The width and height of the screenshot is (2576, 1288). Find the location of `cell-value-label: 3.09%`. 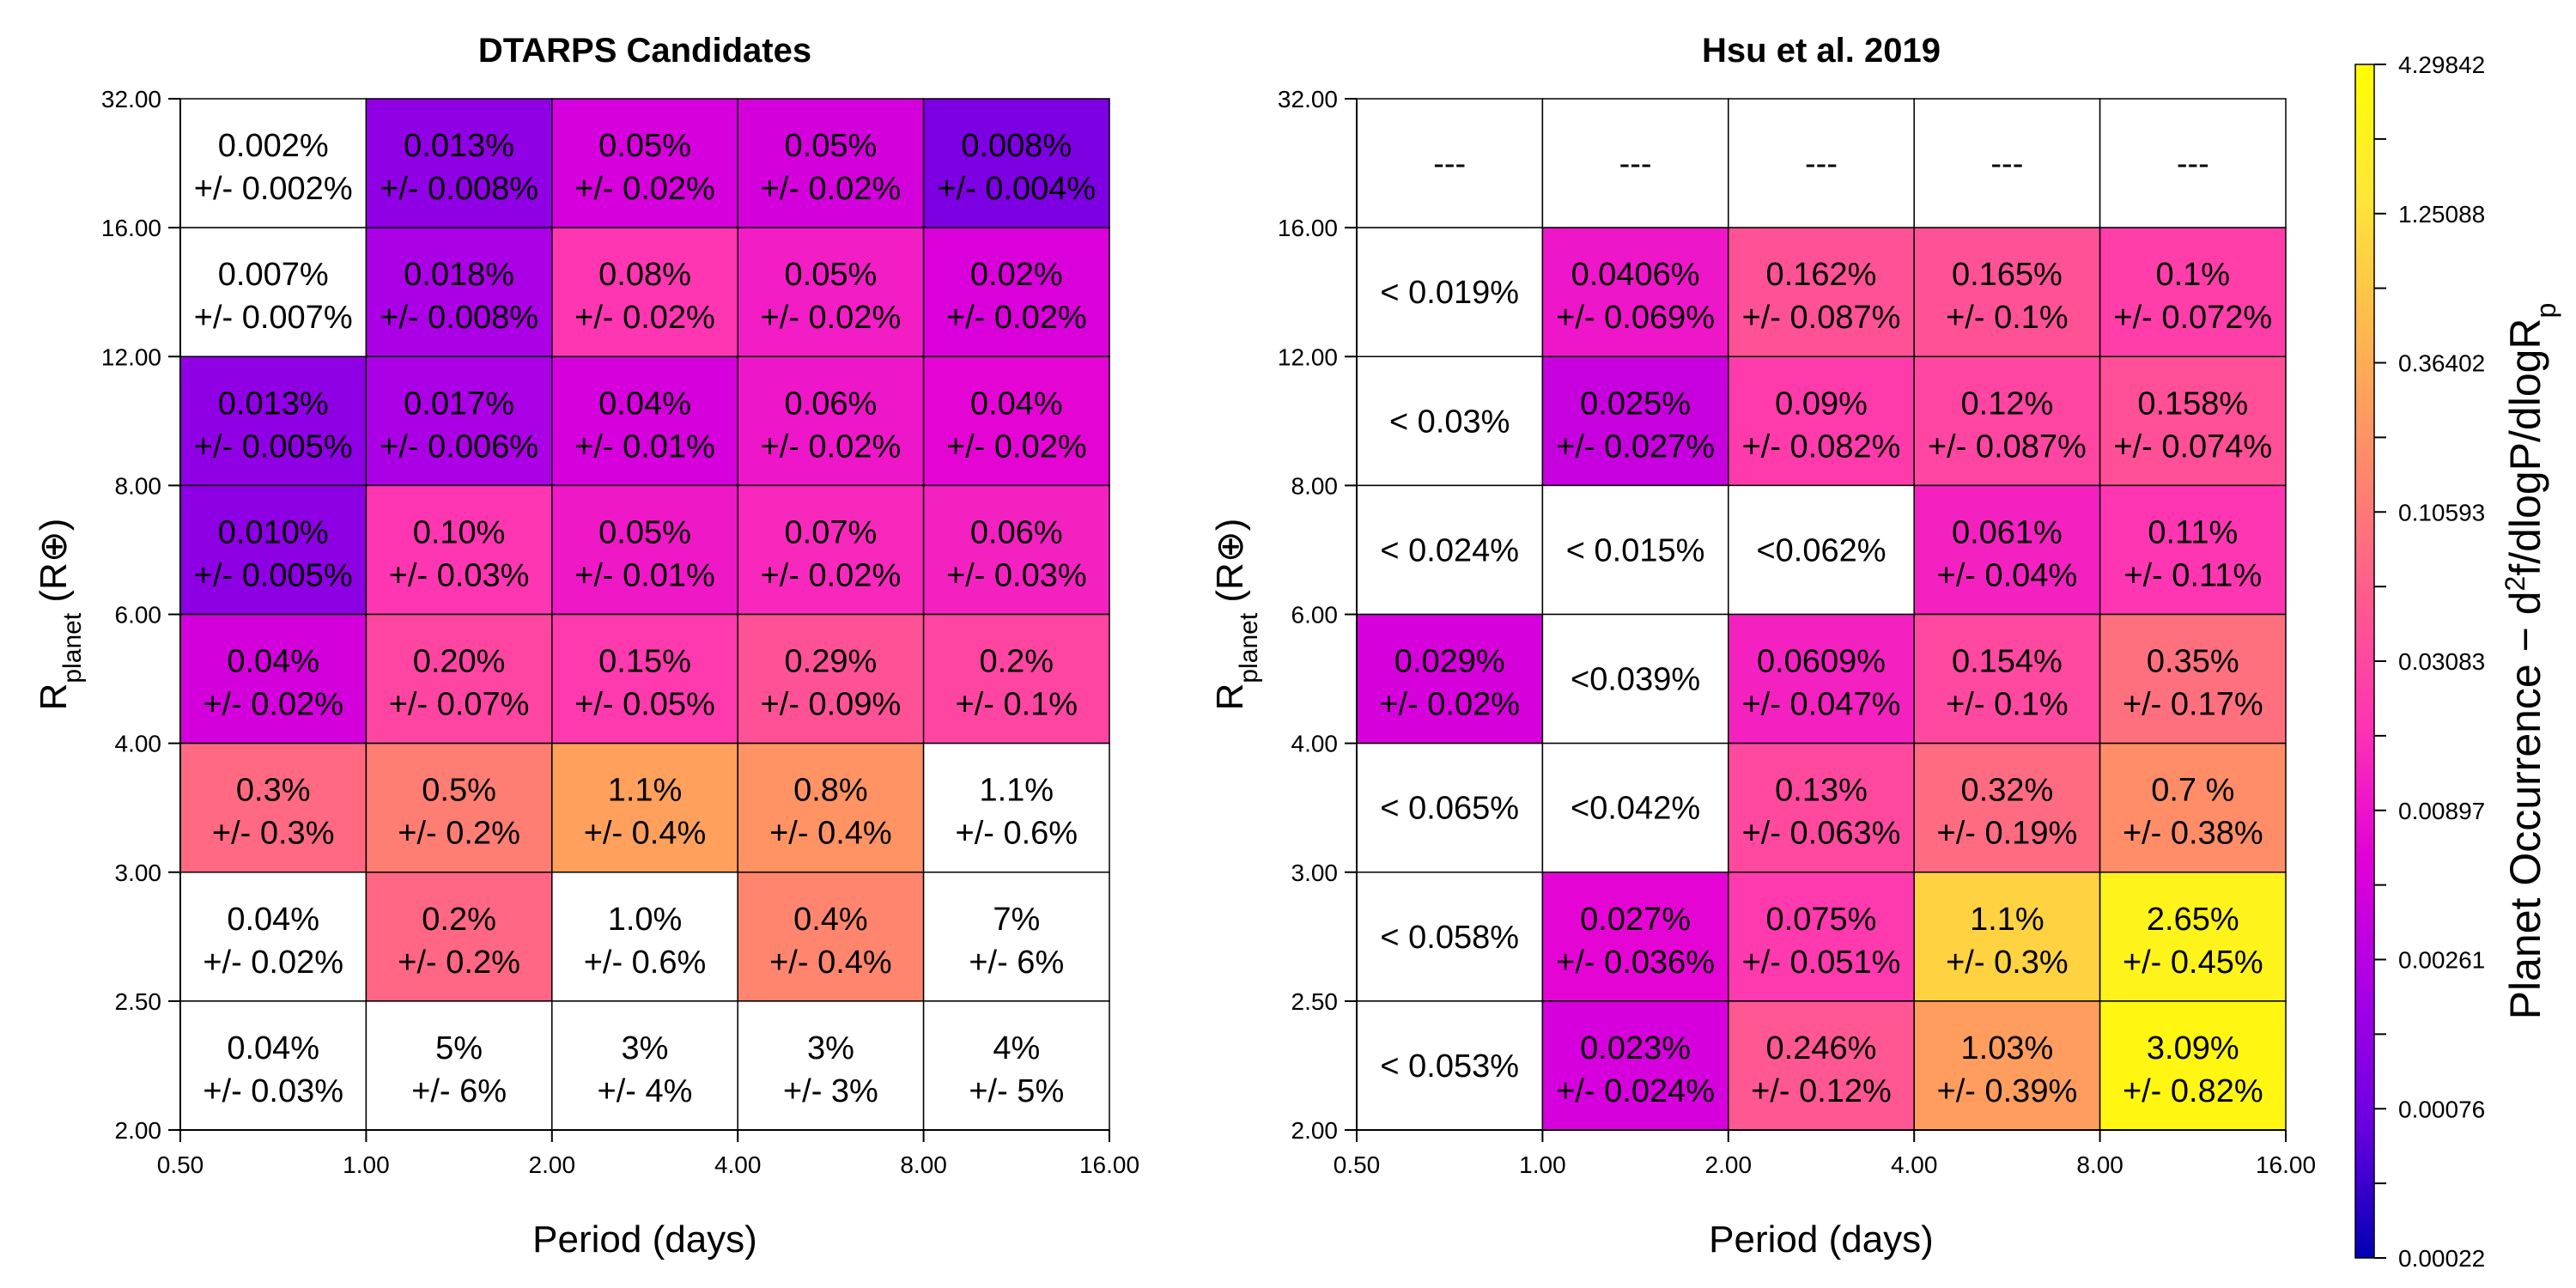

cell-value-label: 3.09% is located at coordinates (2193, 1048).